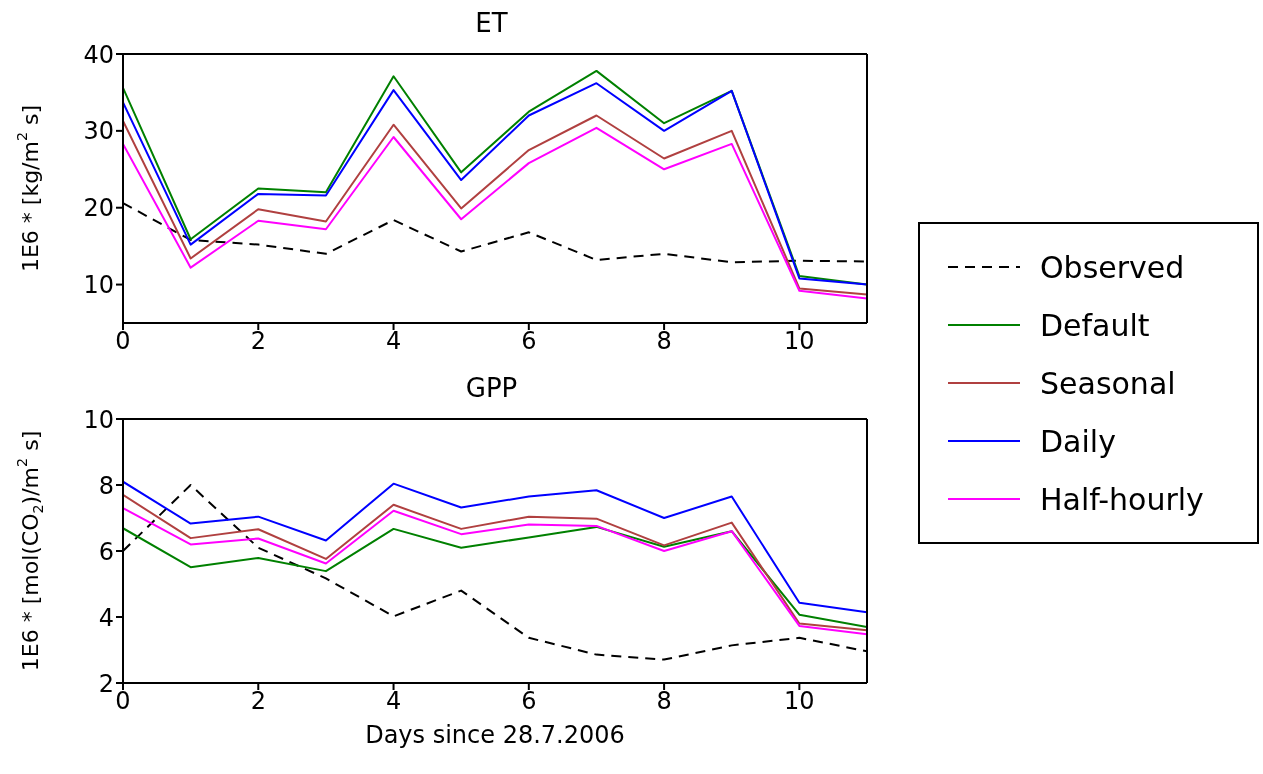 The image size is (1263, 774). I want to click on y-tick-label: 8, so click(106, 485).